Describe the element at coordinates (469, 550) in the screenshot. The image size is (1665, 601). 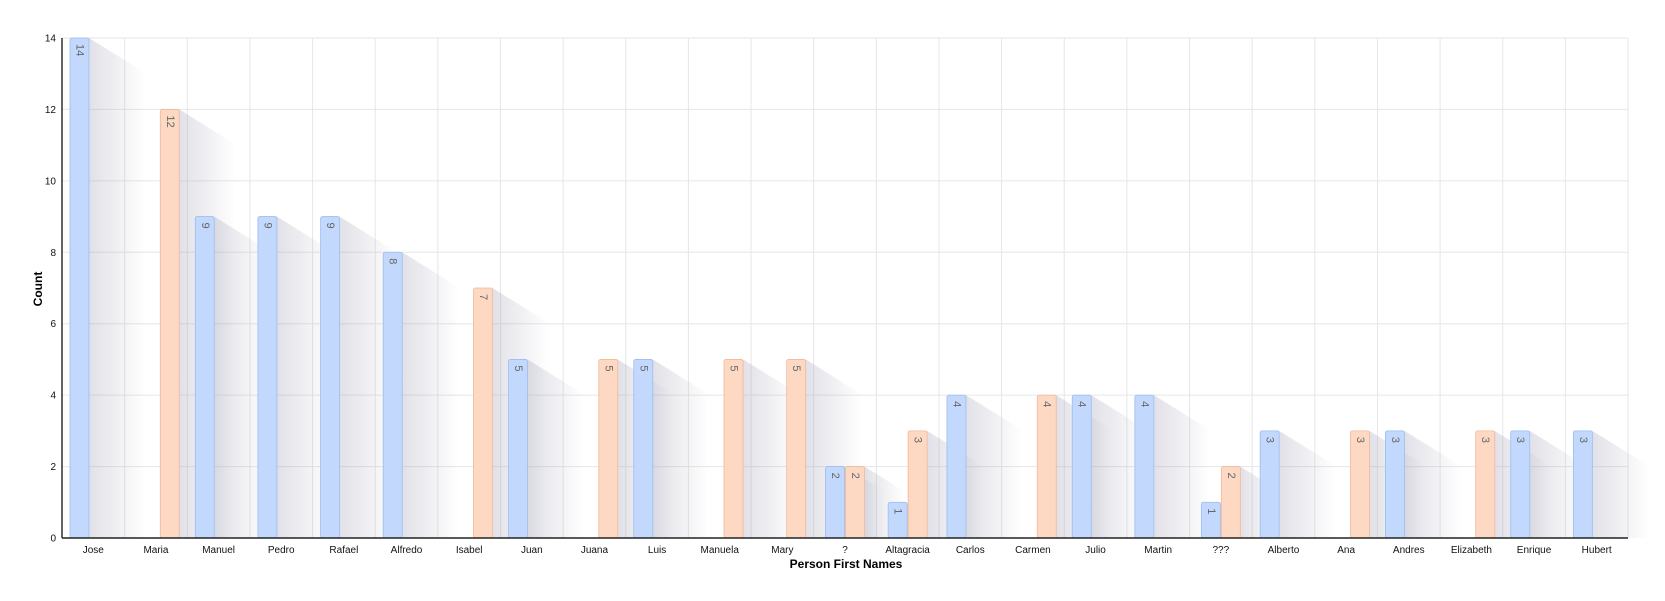
I see `x-tick-label: Isabel` at that location.